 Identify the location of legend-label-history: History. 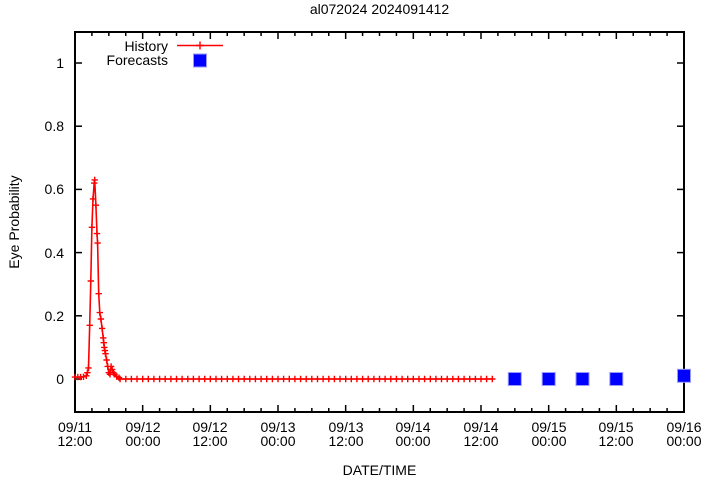
(146, 46).